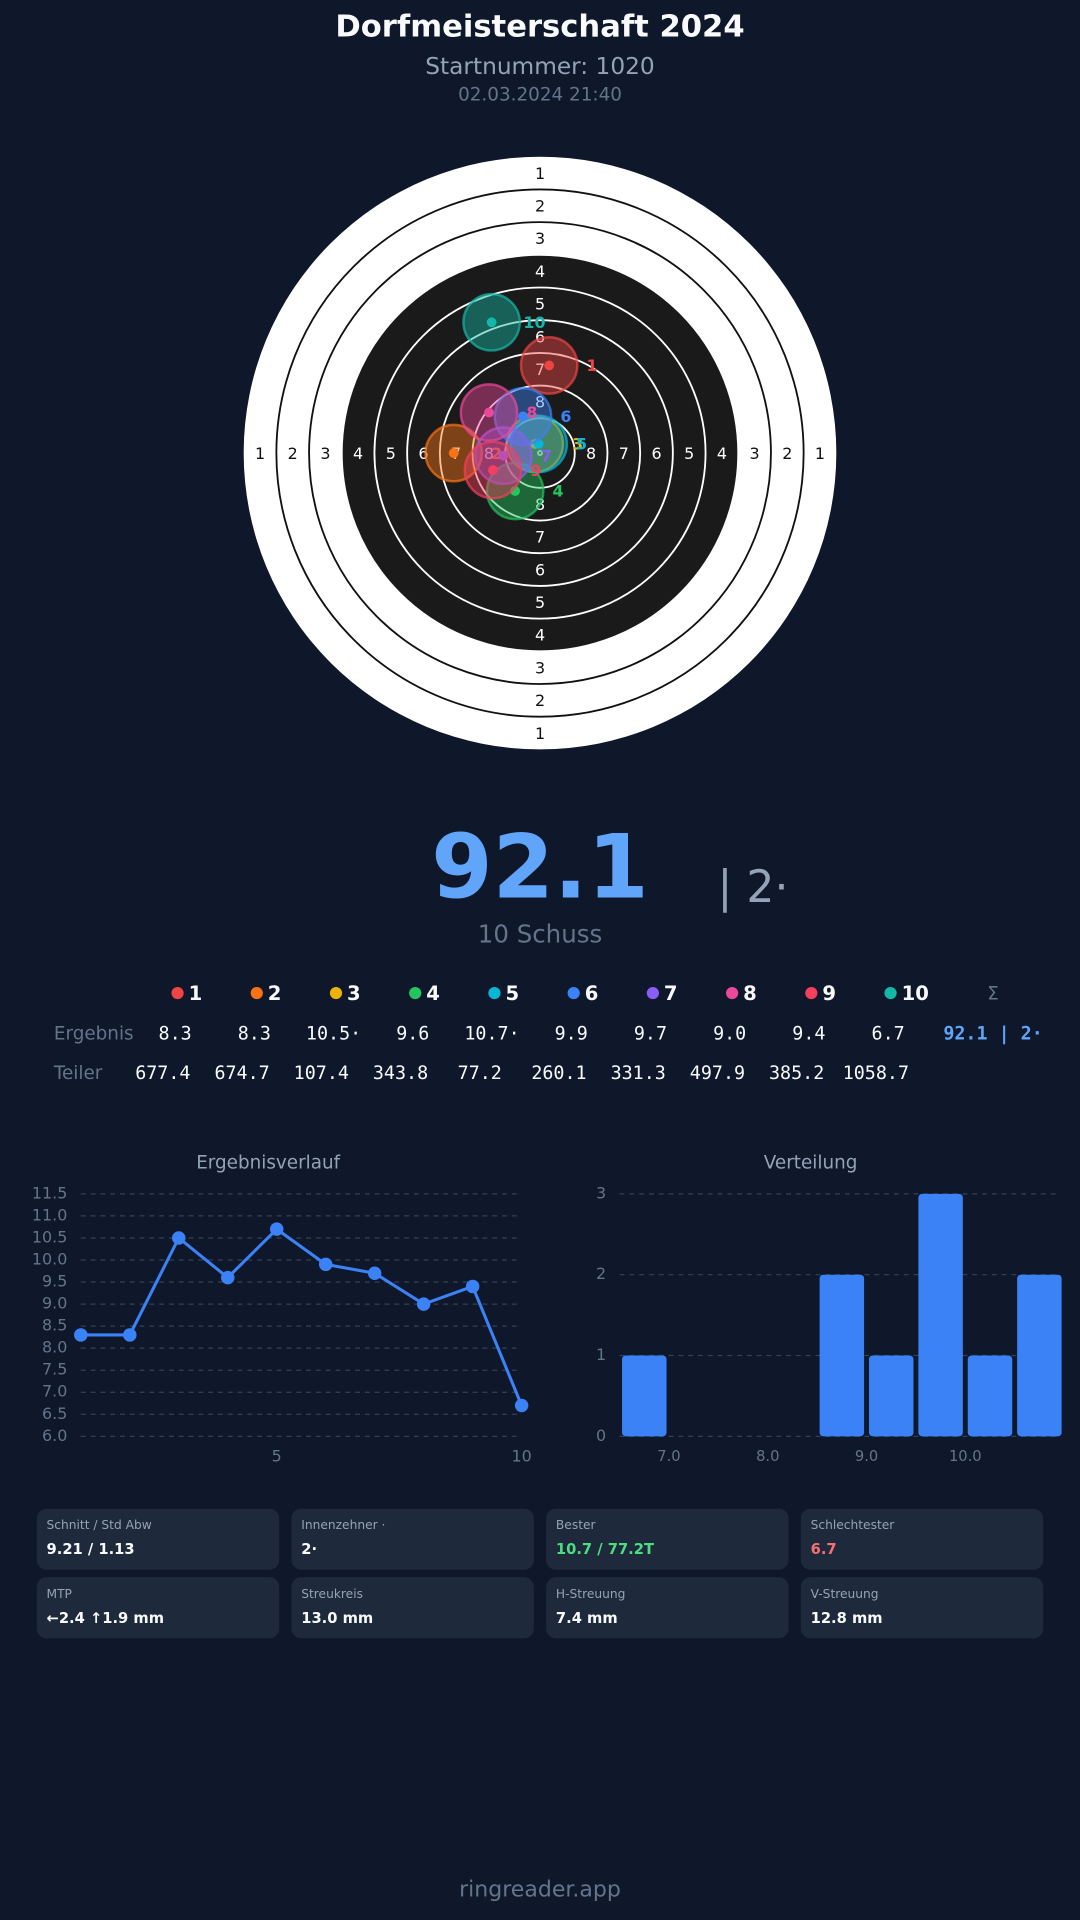  I want to click on y-tick-label: 11.5, so click(49, 1192).